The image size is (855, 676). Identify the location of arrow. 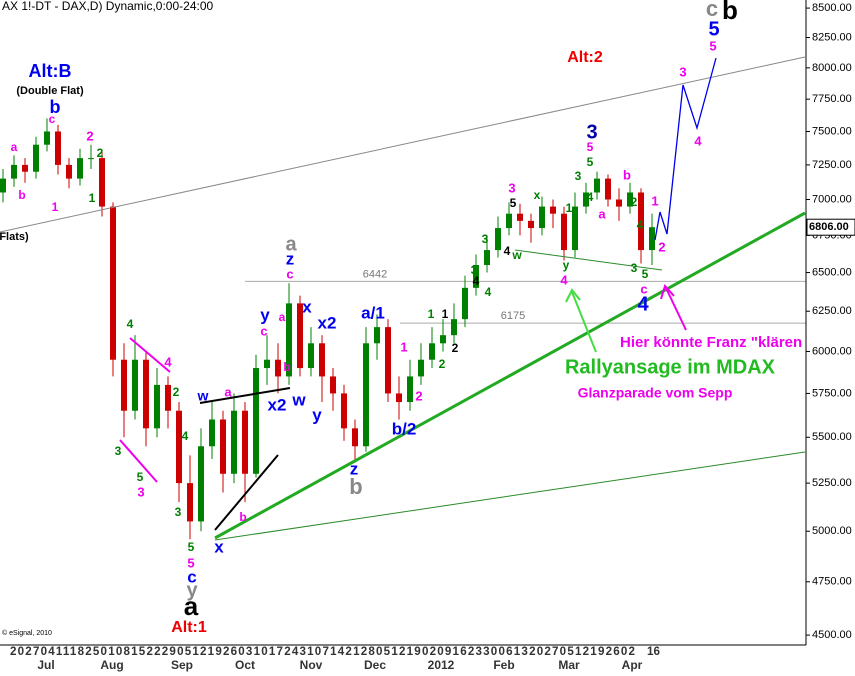
(676, 309).